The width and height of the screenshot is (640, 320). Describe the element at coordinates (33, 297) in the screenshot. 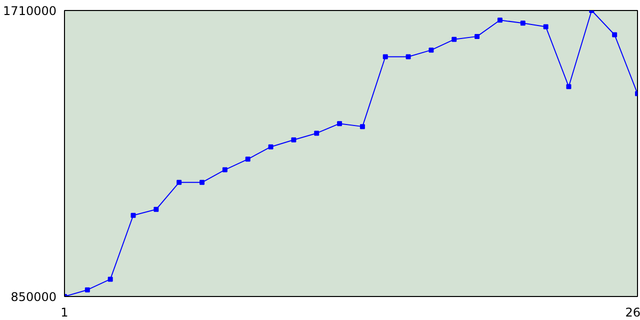

I see `y-tick-label: 850000` at that location.